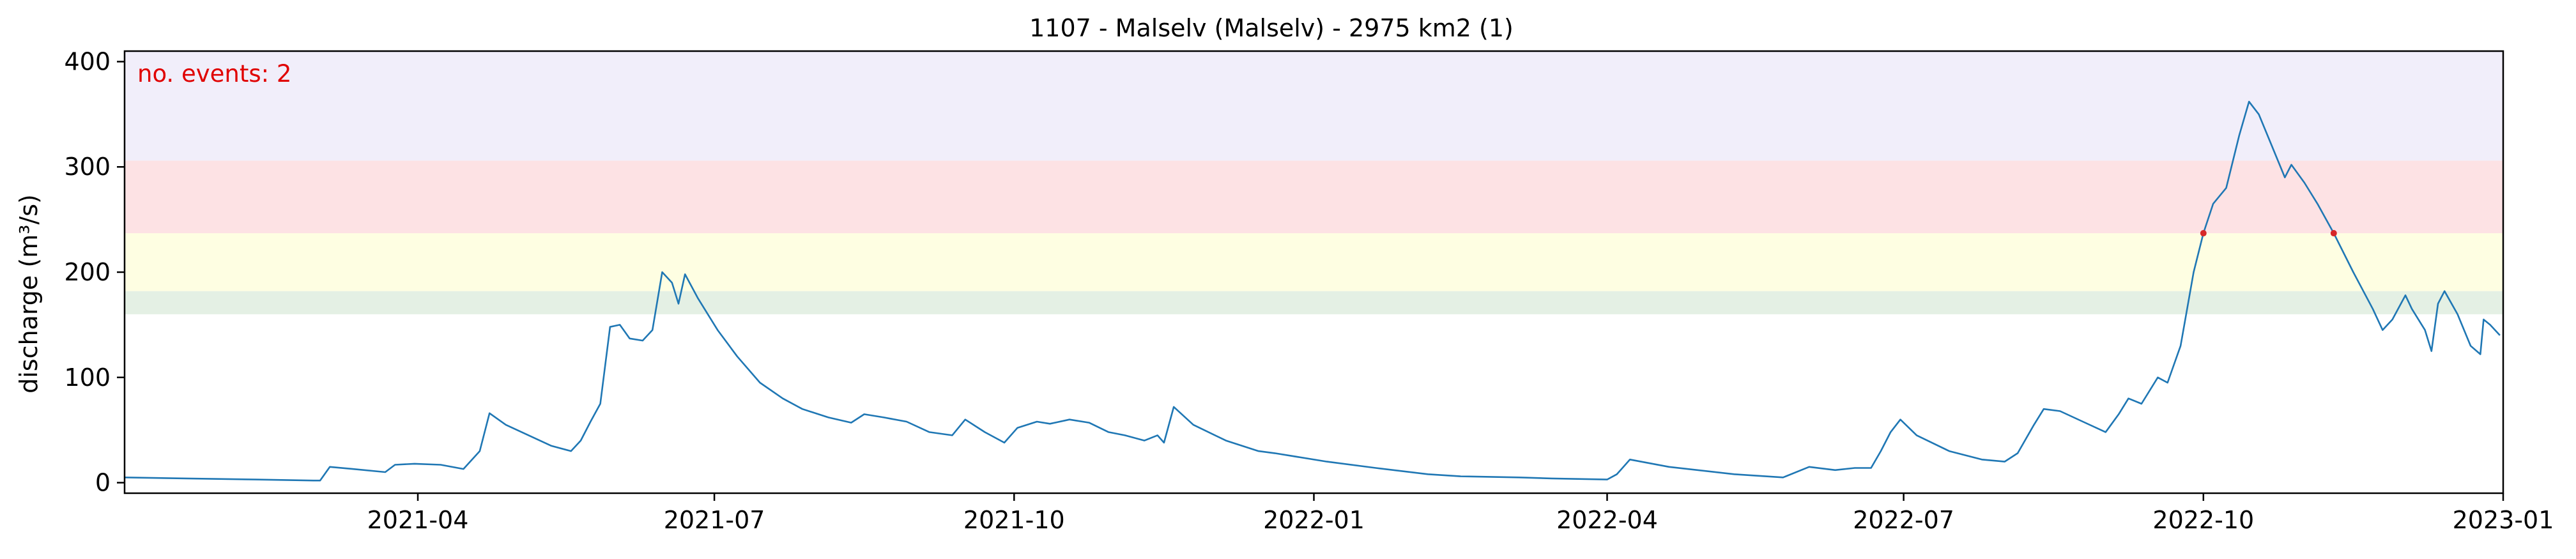  Describe the element at coordinates (714, 520) in the screenshot. I see `x-tick-label: 2021-07` at that location.